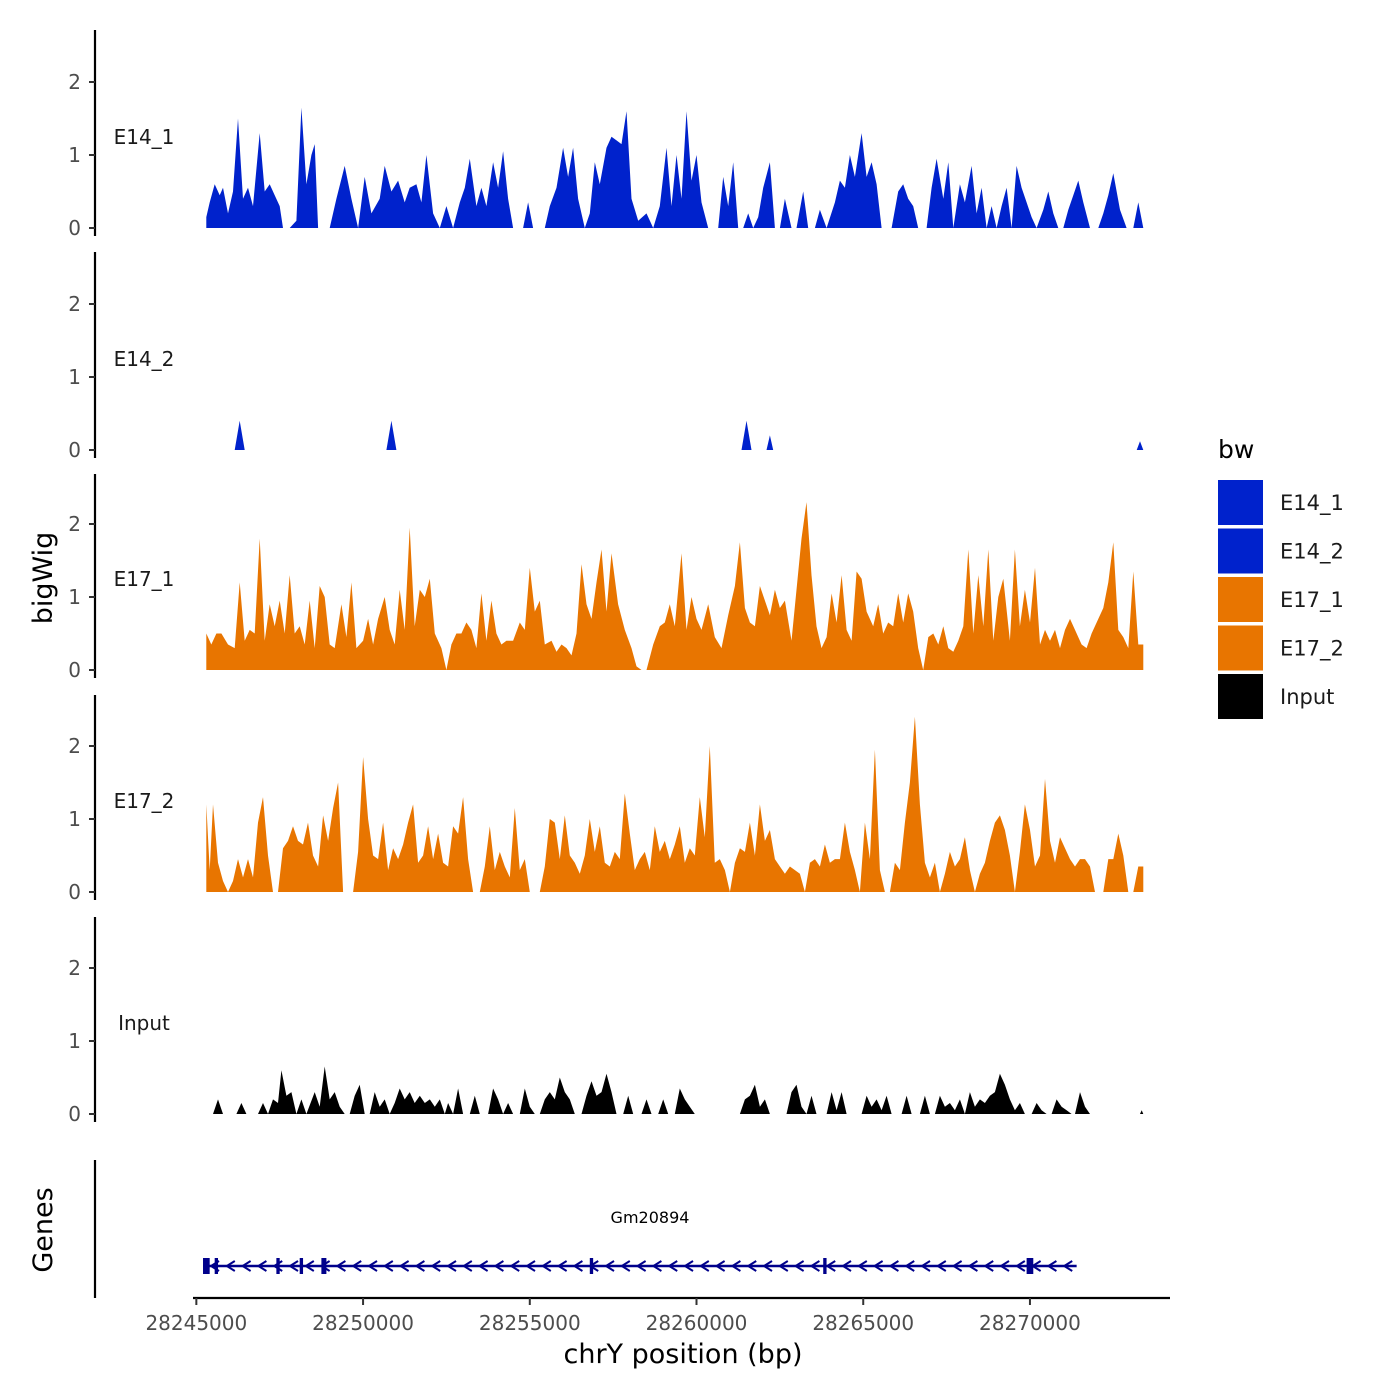 This screenshot has height=1400, width=1400. What do you see at coordinates (585, 1229) in the screenshot?
I see `genes-panel: Gm20894` at bounding box center [585, 1229].